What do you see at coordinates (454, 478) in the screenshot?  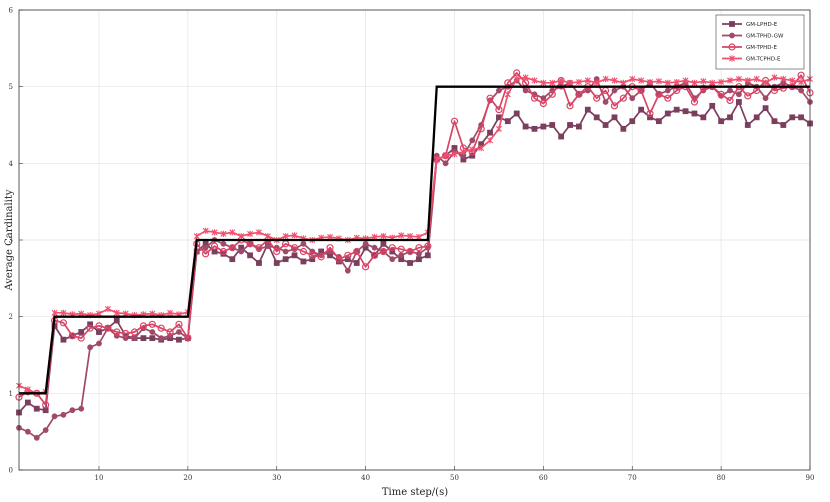 I see `x-tick-label: 50` at bounding box center [454, 478].